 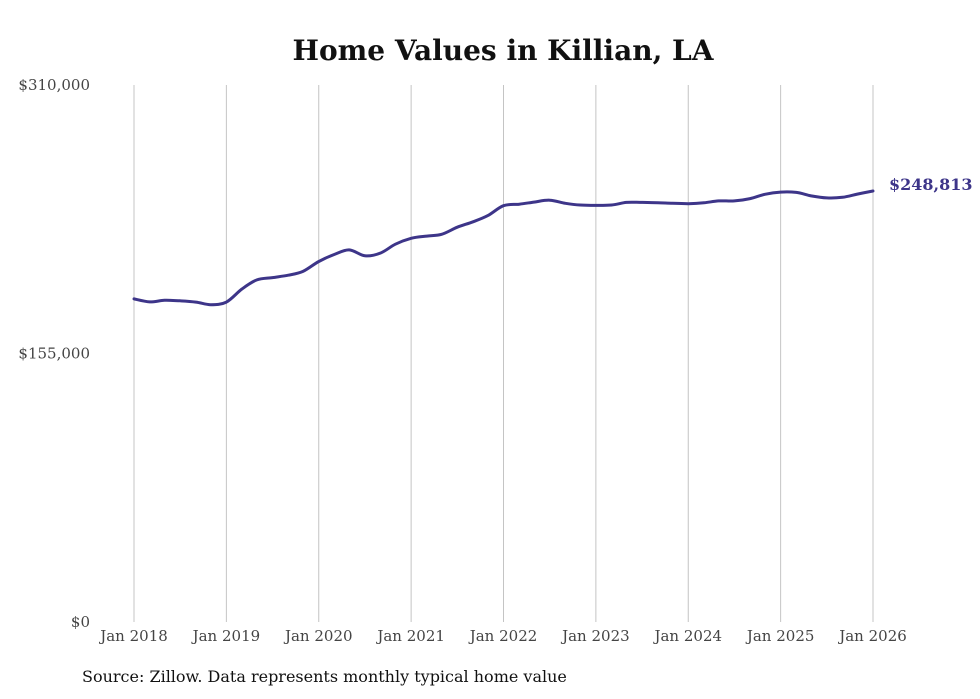 I want to click on y-tick-label: $155,000, so click(x=54, y=354).